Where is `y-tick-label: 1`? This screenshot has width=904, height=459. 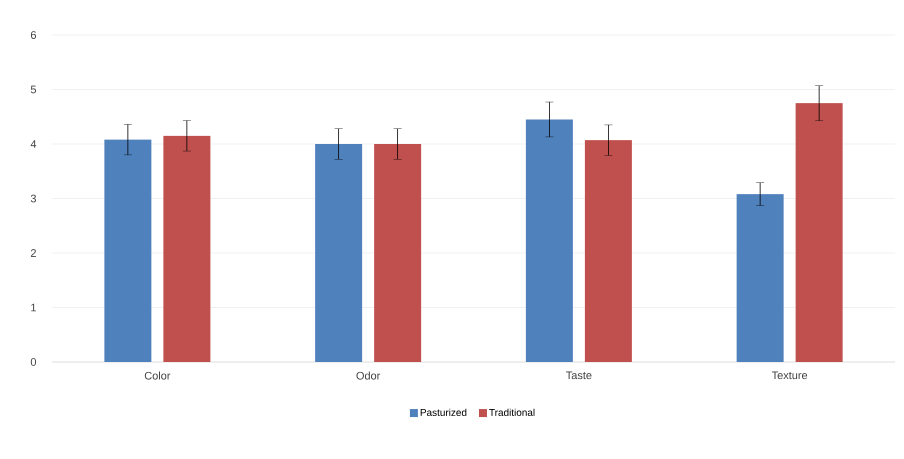 y-tick-label: 1 is located at coordinates (33, 308).